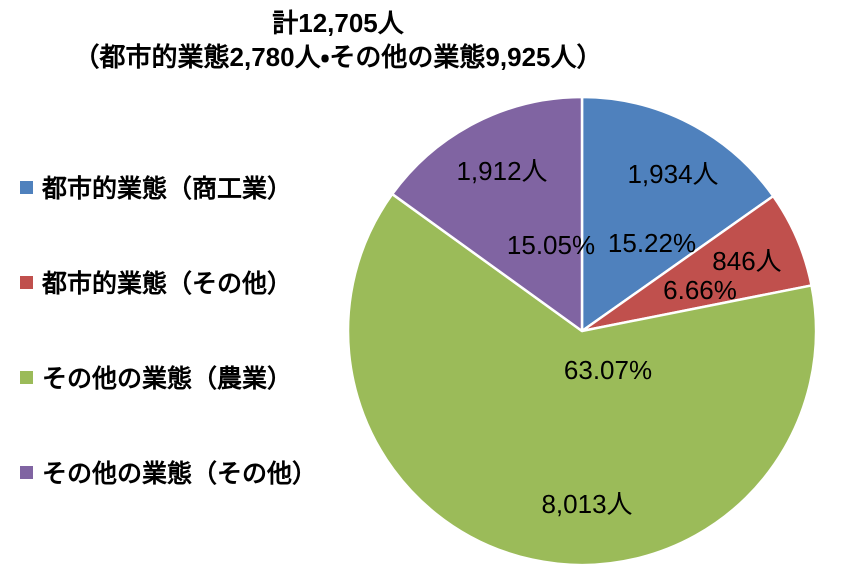  I want to click on chart-title: 計12,705人 （都市的業態2,780人・その他の業態9,925人）, so click(338, 40).